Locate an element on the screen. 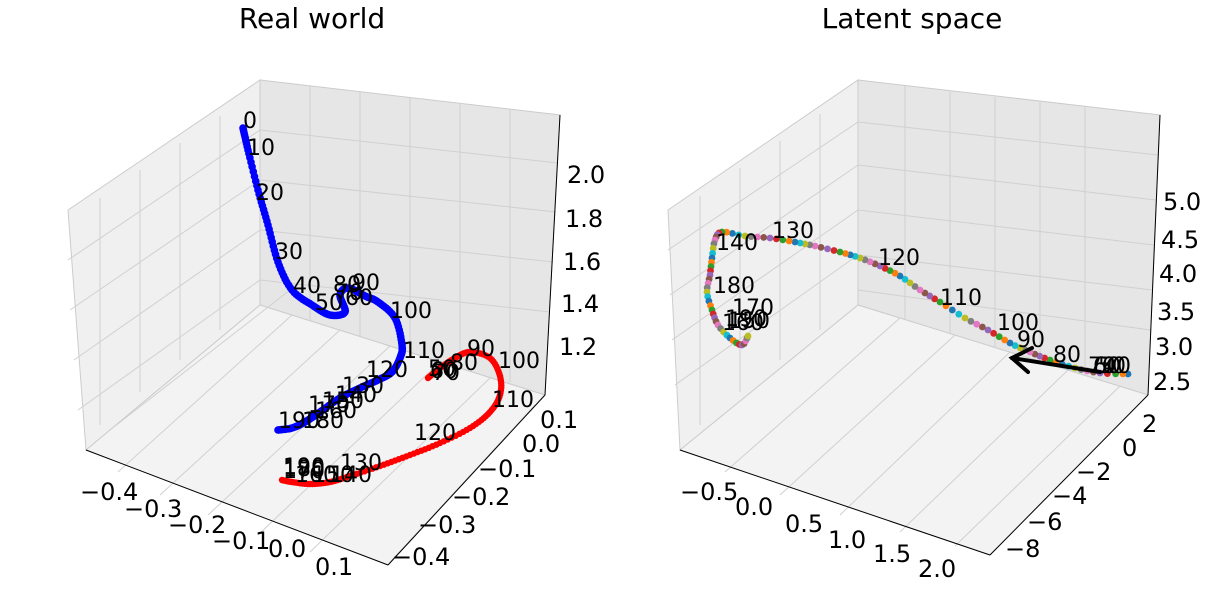 This screenshot has width=1226, height=612. left-z-tick: 1.4 is located at coordinates (580, 304).